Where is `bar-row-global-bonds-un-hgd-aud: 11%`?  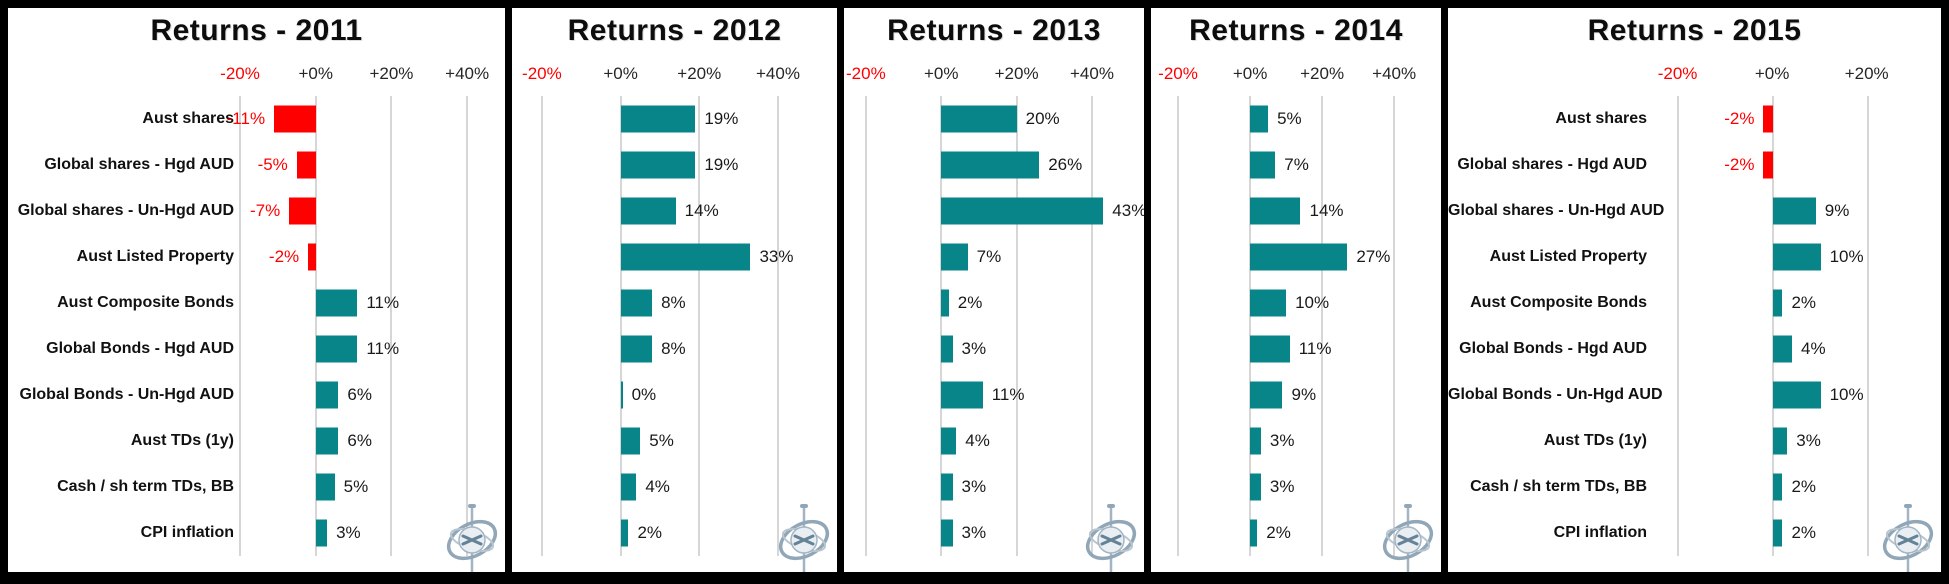 bar-row-global-bonds-un-hgd-aud: 11% is located at coordinates (994, 395).